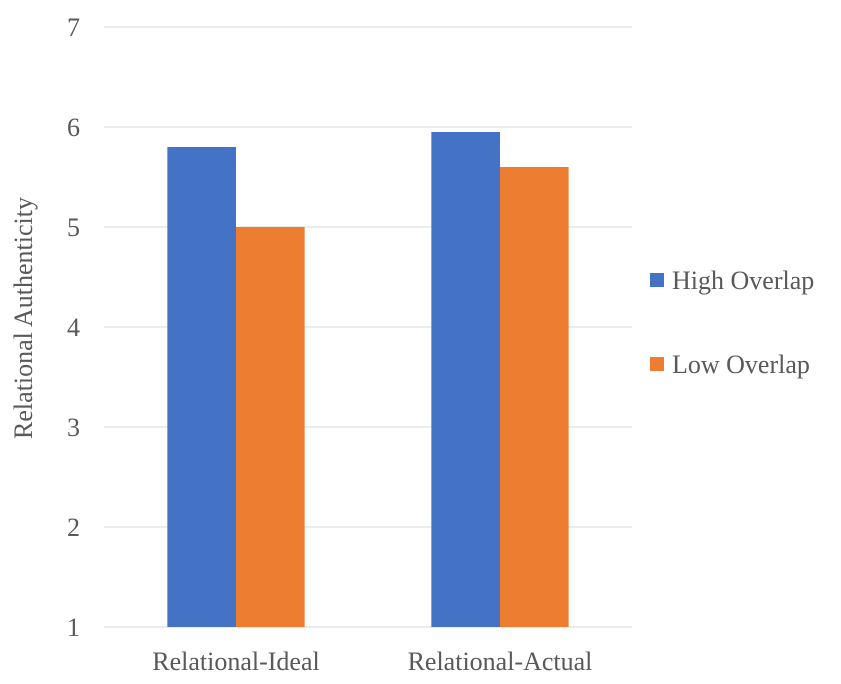 This screenshot has height=684, width=841. I want to click on x-category-label: Relational-Actual, so click(500, 661).